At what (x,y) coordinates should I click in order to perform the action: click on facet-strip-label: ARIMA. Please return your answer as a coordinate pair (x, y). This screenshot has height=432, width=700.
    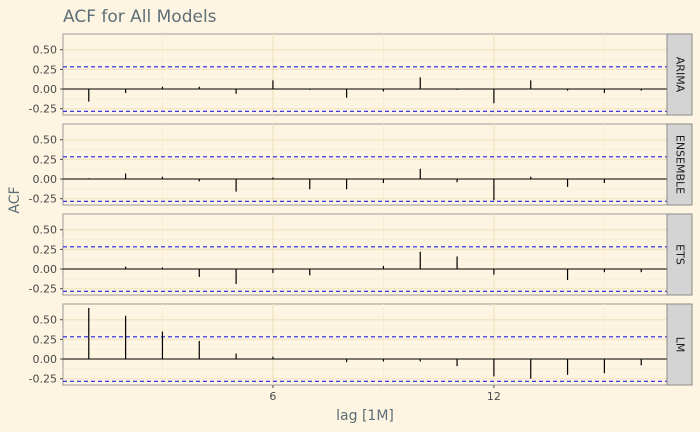
    Looking at the image, I should click on (680, 75).